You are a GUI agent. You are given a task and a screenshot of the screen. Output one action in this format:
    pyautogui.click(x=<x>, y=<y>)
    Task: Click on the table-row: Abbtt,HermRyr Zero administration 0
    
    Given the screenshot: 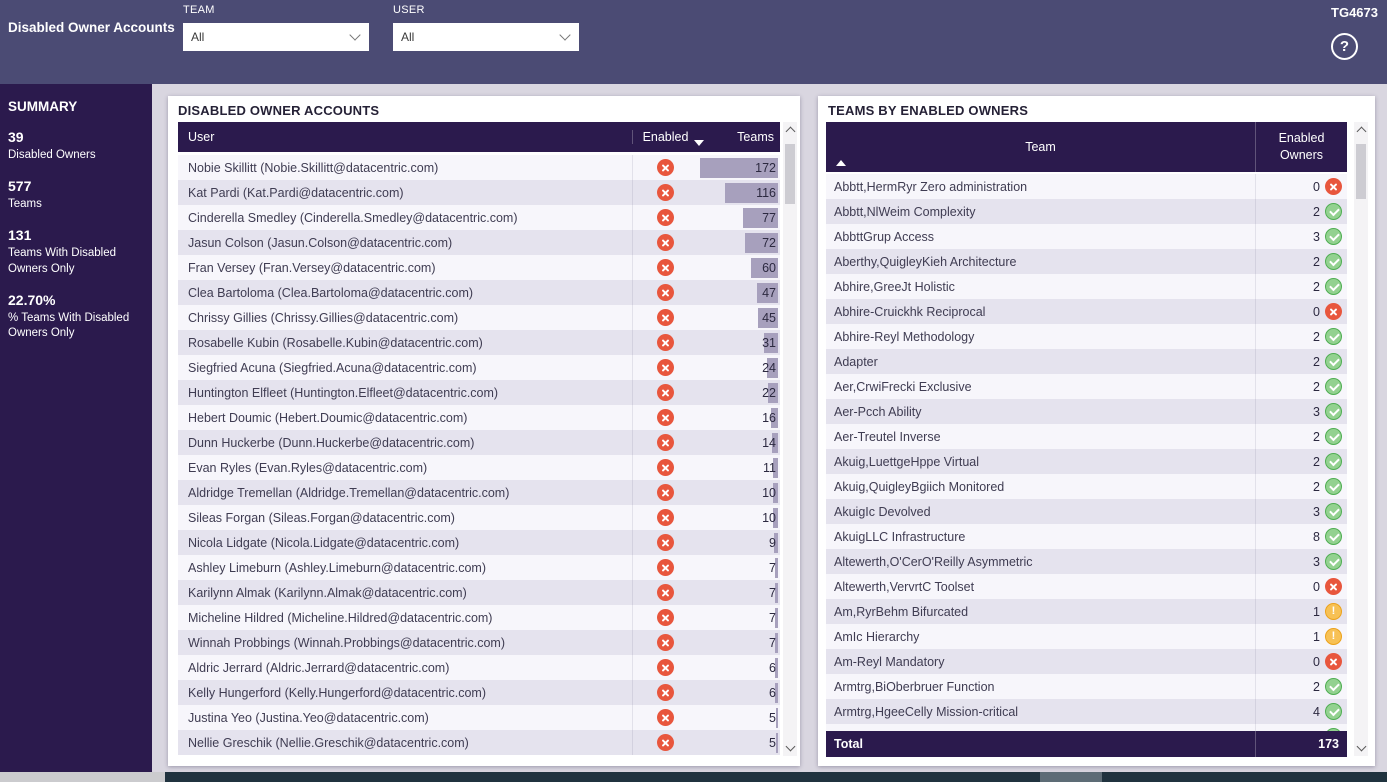 What is the action you would take?
    pyautogui.click(x=1086, y=186)
    